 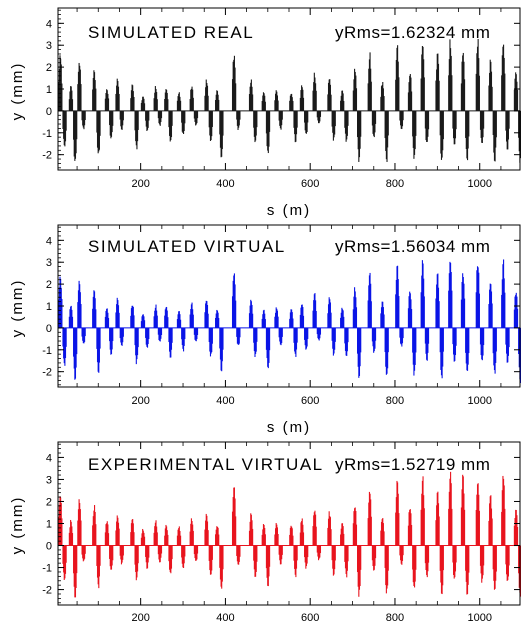 What do you see at coordinates (206, 464) in the screenshot?
I see `panel-title: EXPERIMENTAL VIRTUAL` at bounding box center [206, 464].